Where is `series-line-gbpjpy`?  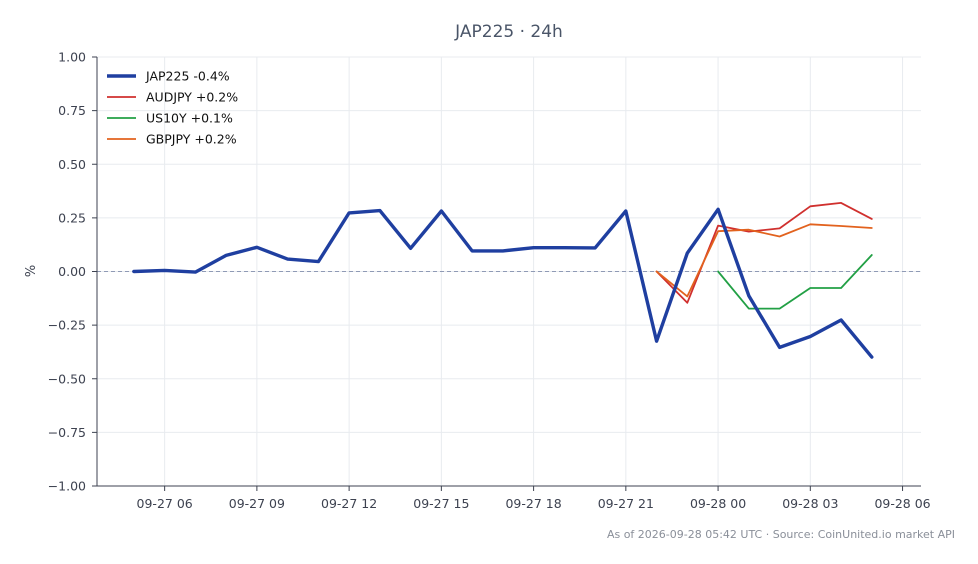
series-line-gbpjpy is located at coordinates (764, 260).